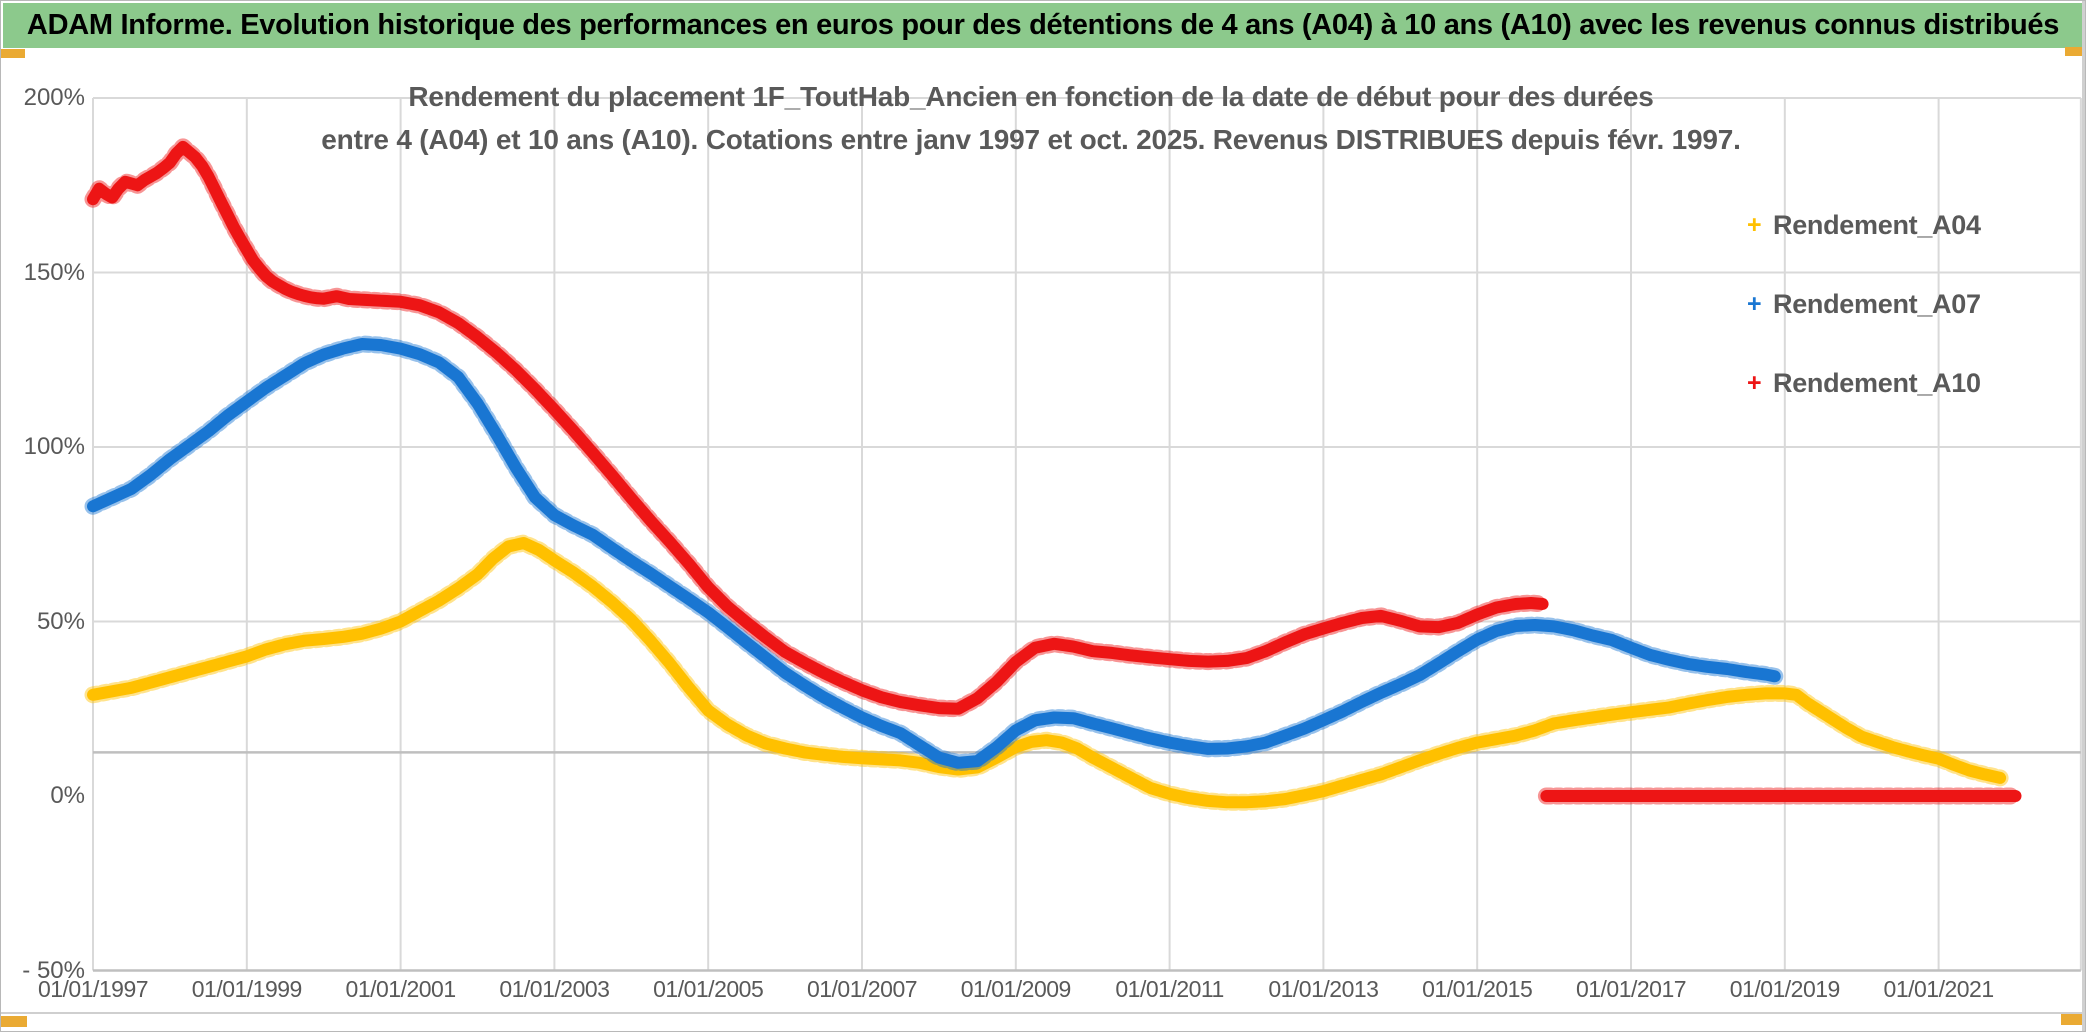 The image size is (2086, 1032). Describe the element at coordinates (1877, 224) in the screenshot. I see `legend-label: Rendement_A04` at that location.